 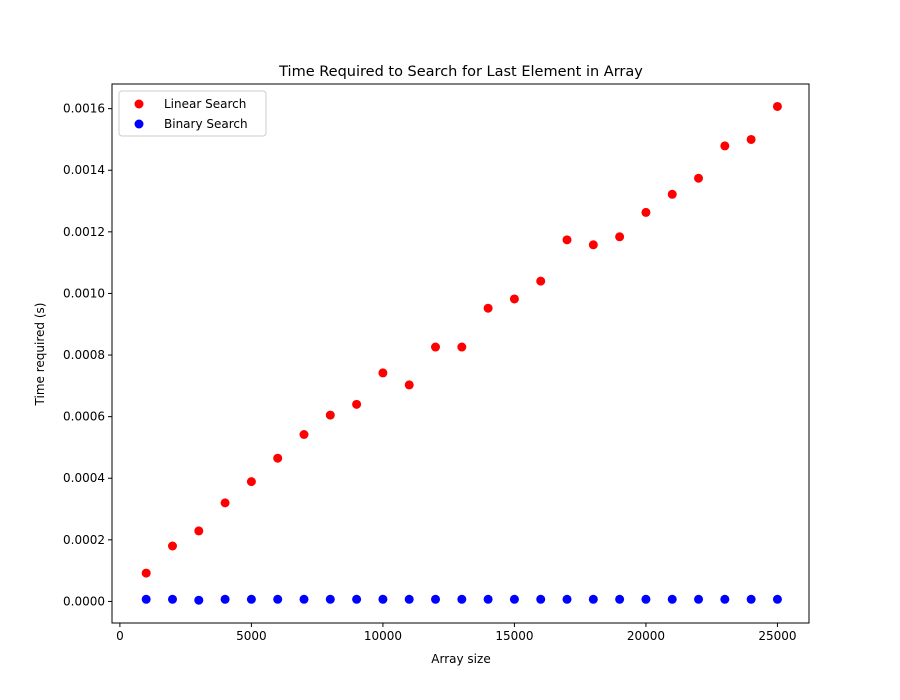 I want to click on y-tick-label: 0.0004, so click(x=84, y=478).